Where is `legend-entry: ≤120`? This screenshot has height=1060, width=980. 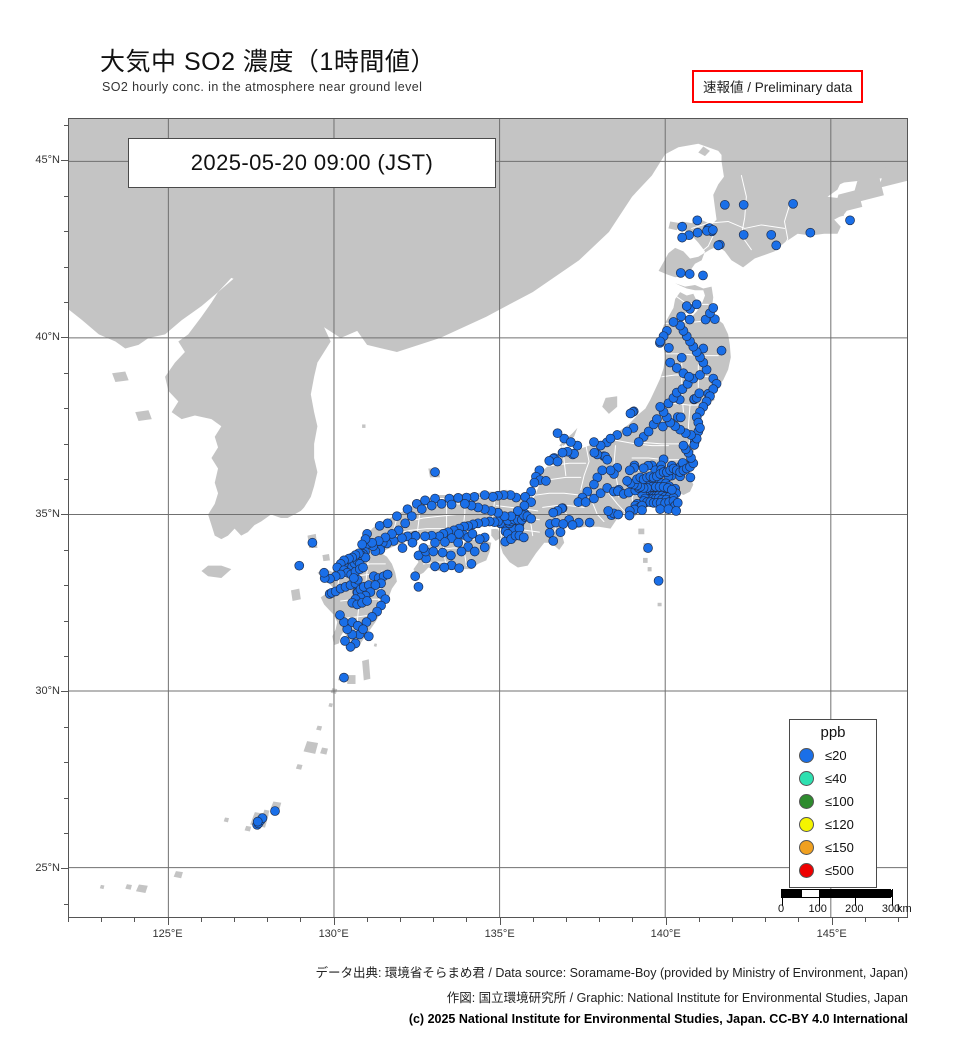 legend-entry: ≤120 is located at coordinates (833, 824).